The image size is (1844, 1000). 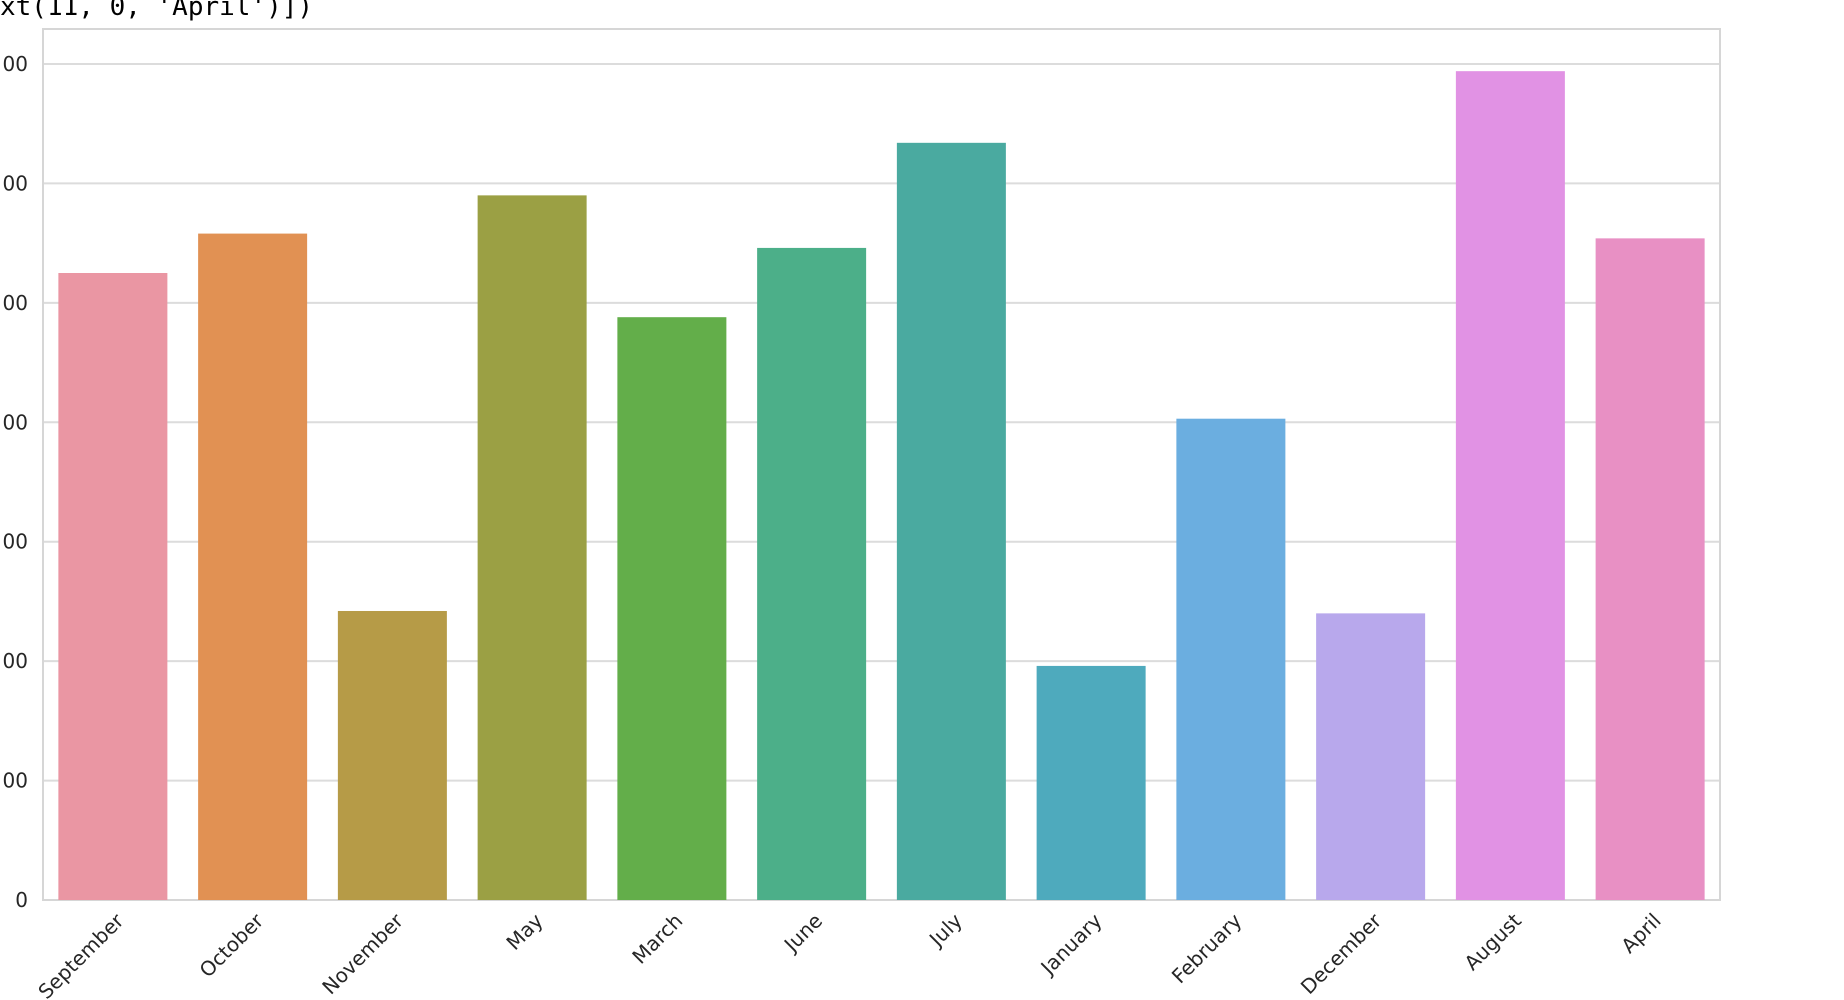 What do you see at coordinates (113, 586) in the screenshot?
I see `bar-september` at bounding box center [113, 586].